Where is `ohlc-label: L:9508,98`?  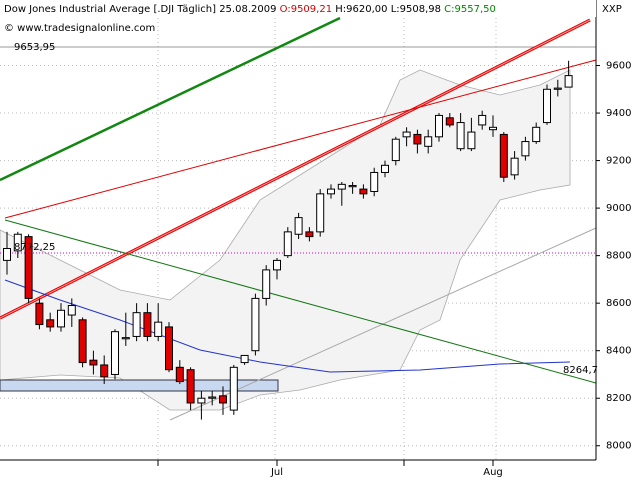
ohlc-label: L:9508,98 is located at coordinates (416, 9).